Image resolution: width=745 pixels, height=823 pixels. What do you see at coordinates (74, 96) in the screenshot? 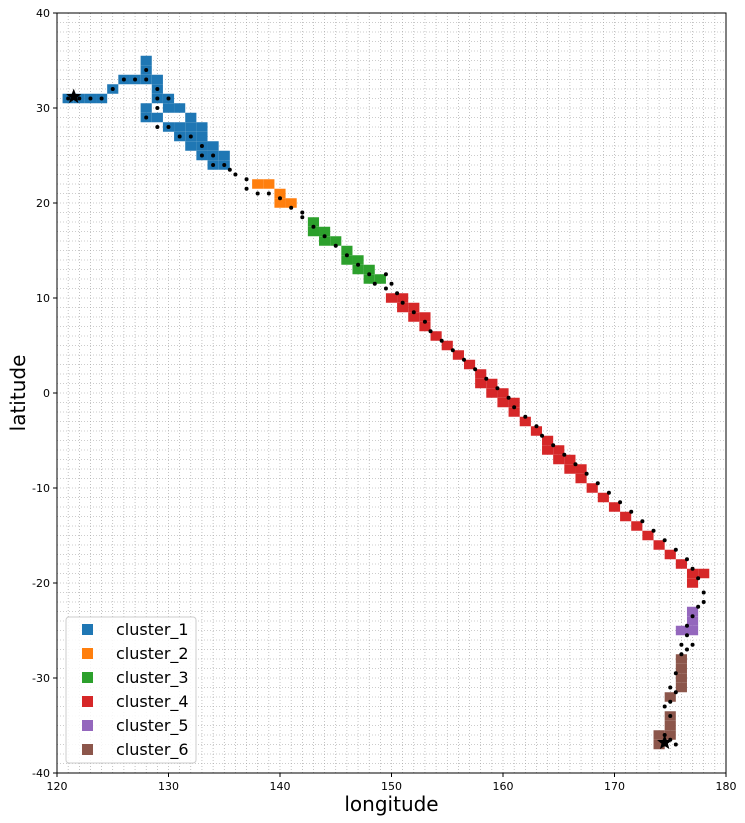
I see `start-star-marker` at bounding box center [74, 96].